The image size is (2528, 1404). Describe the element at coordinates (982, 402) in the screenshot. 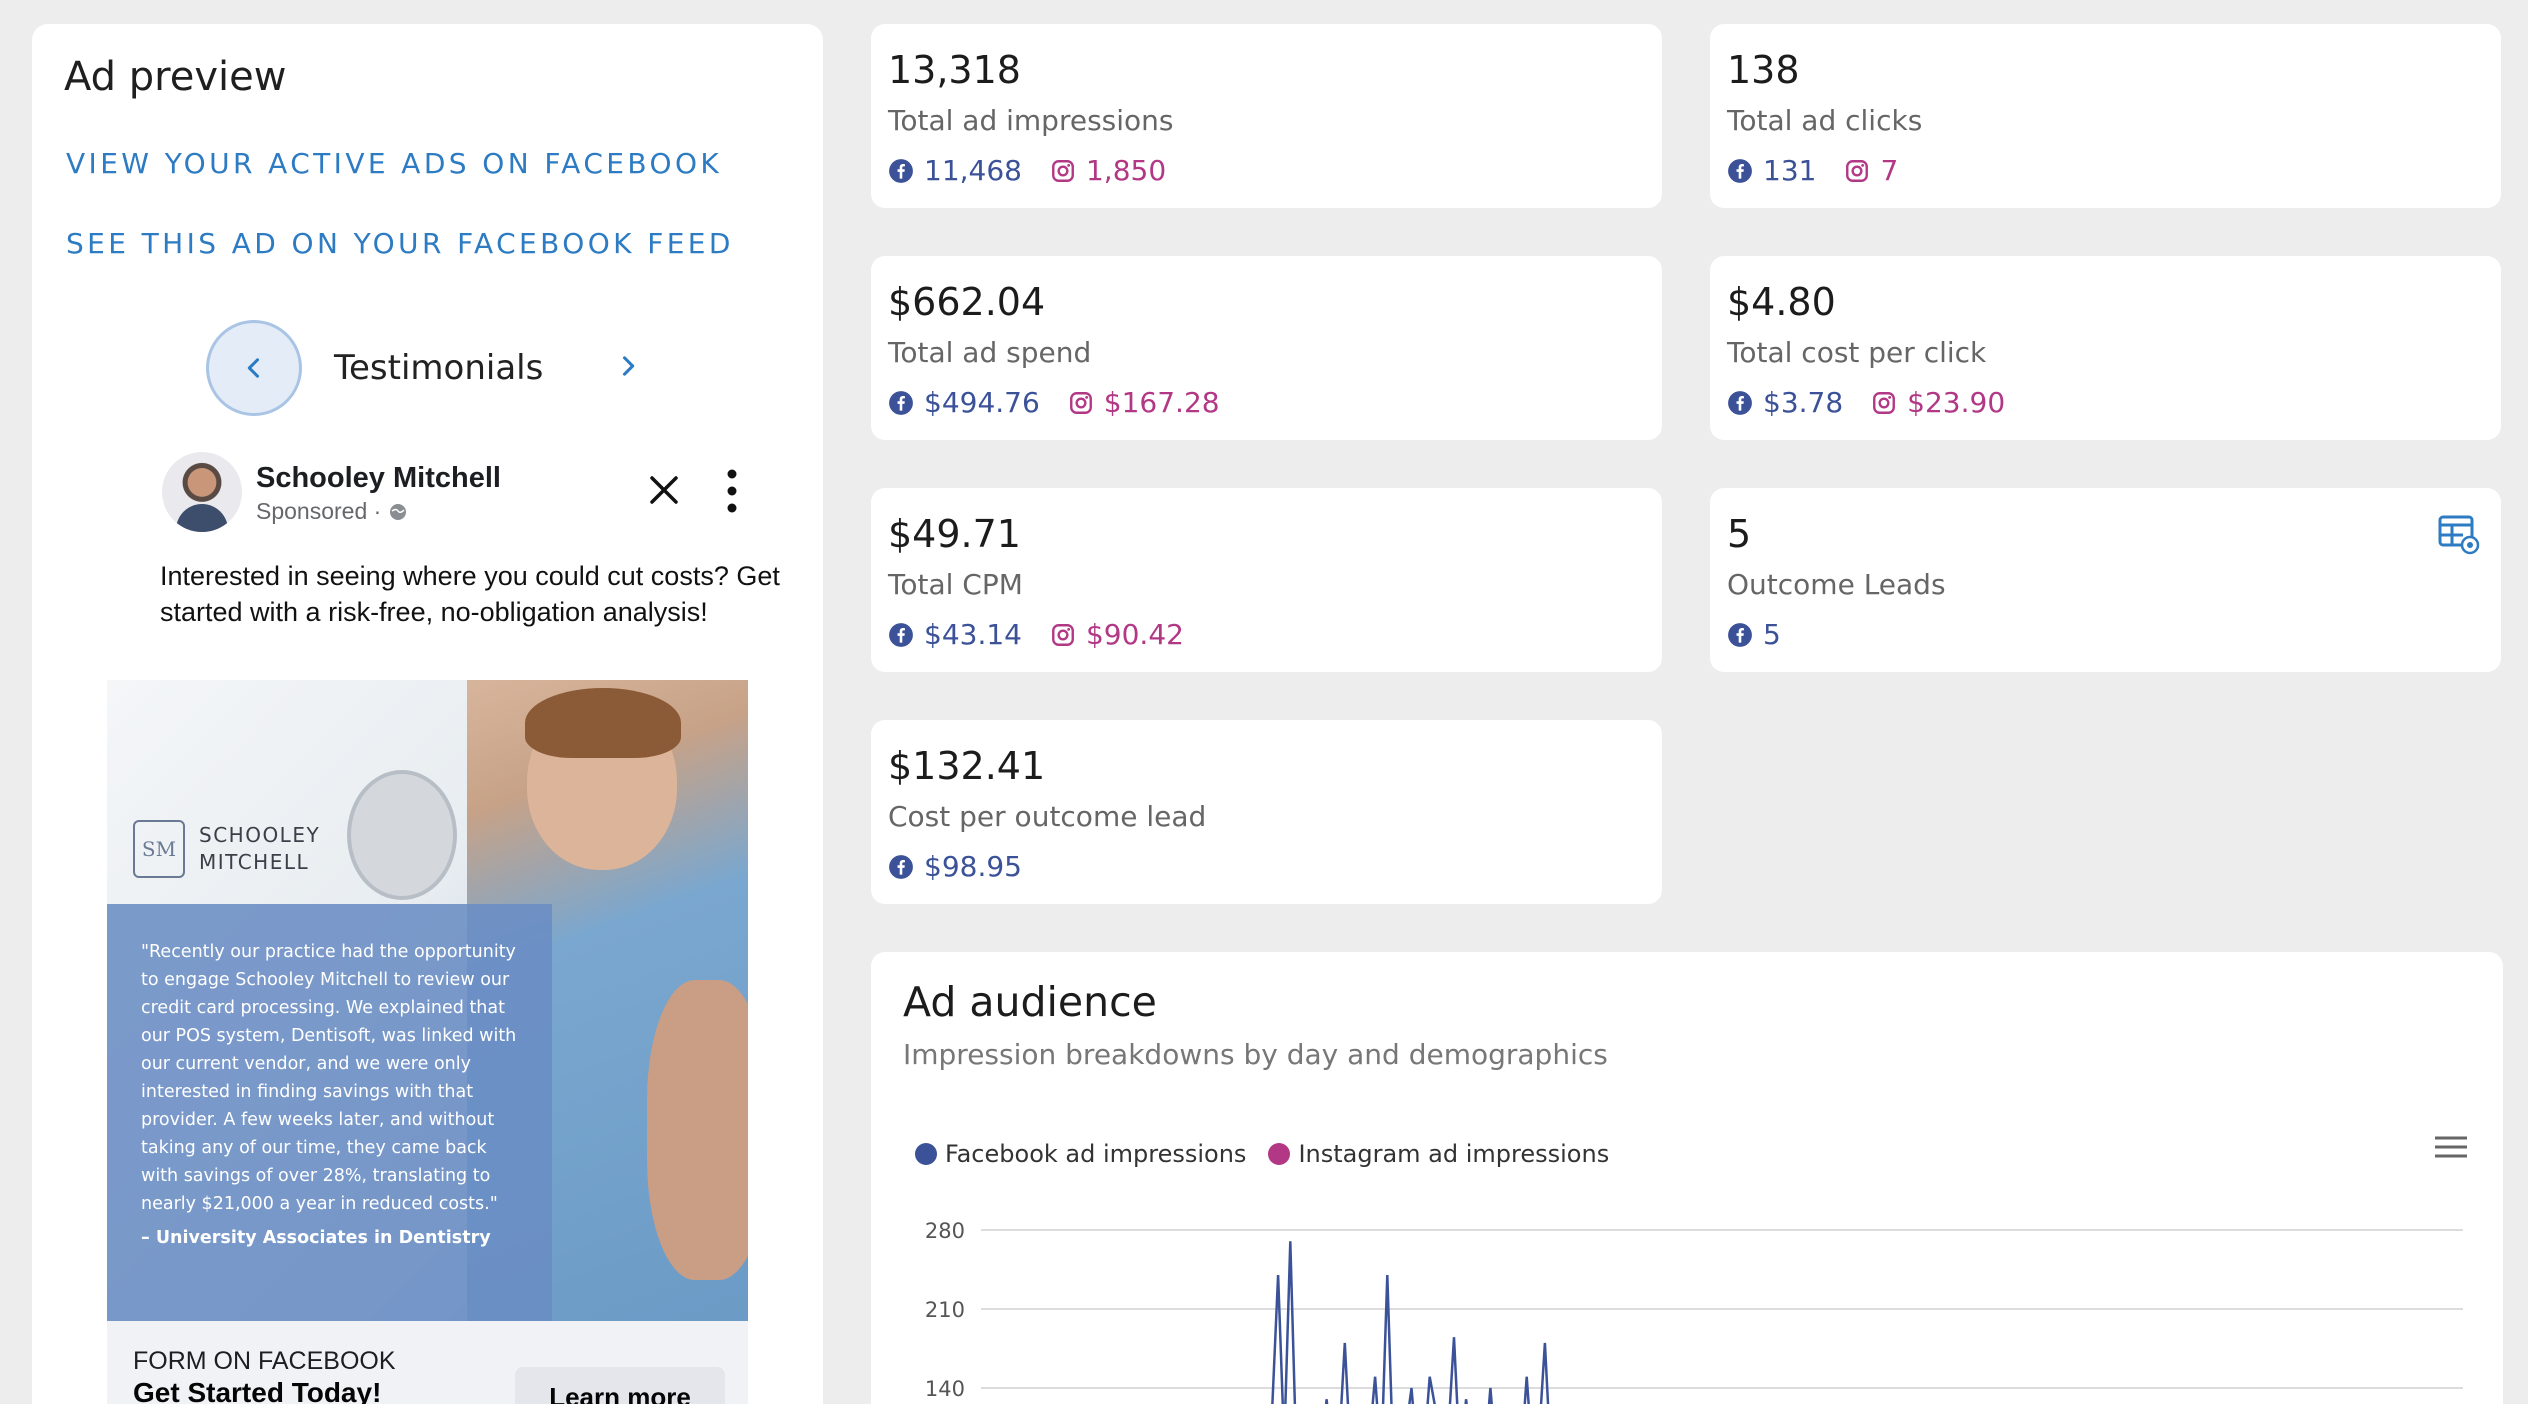

I see `facebook-value: $494.76` at that location.